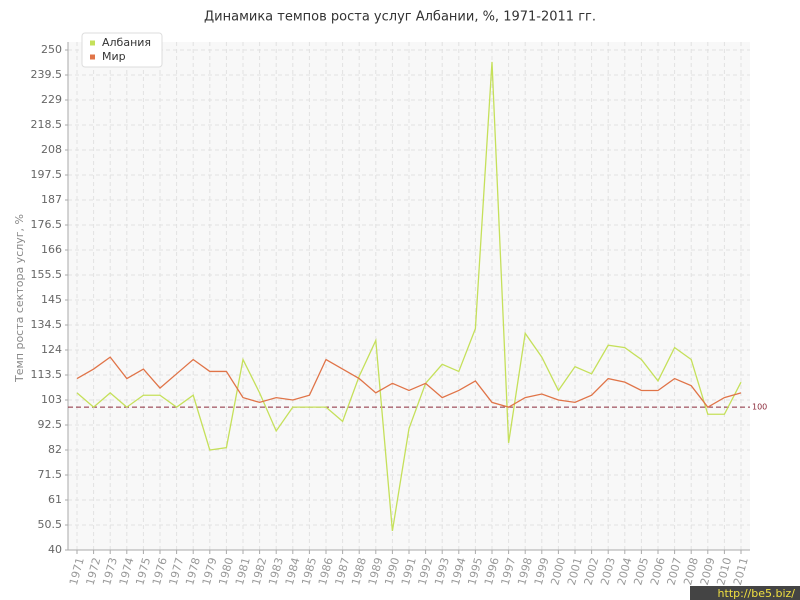  What do you see at coordinates (55, 549) in the screenshot?
I see `y-tick-label: 40` at bounding box center [55, 549].